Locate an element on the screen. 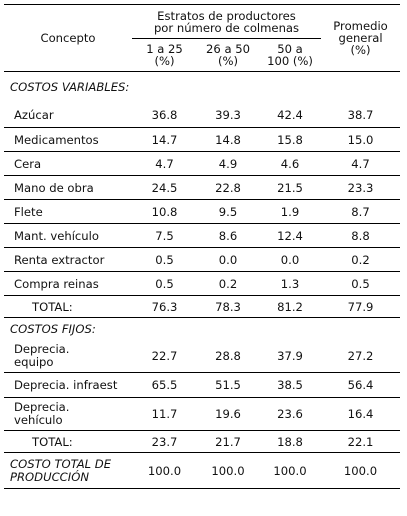 The width and height of the screenshot is (407, 516). table-row: Deprecia. vehículo 11.7 19.6 23.6 16.4 is located at coordinates (202, 414).